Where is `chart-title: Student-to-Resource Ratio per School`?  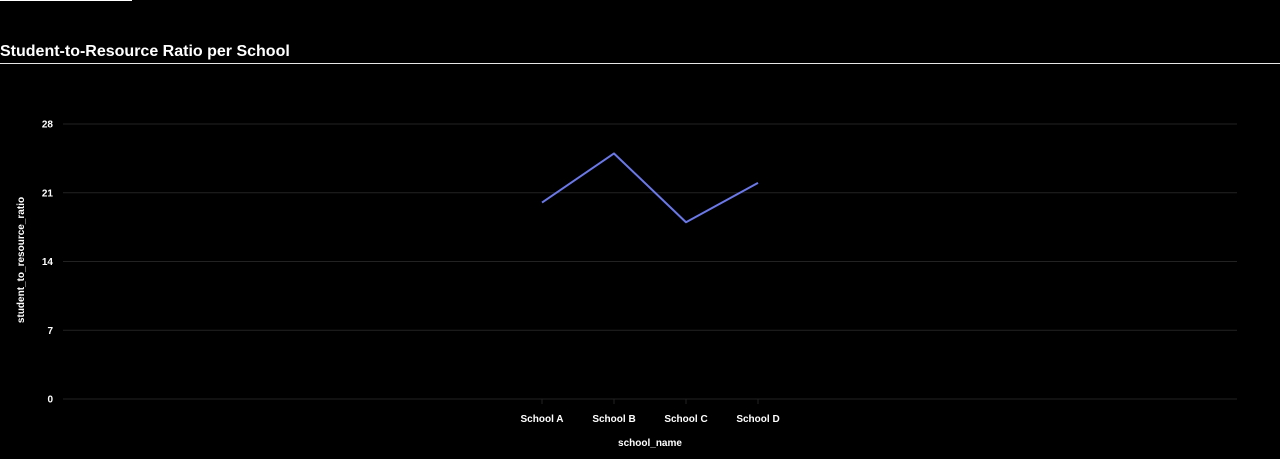
chart-title: Student-to-Resource Ratio per School is located at coordinates (145, 51).